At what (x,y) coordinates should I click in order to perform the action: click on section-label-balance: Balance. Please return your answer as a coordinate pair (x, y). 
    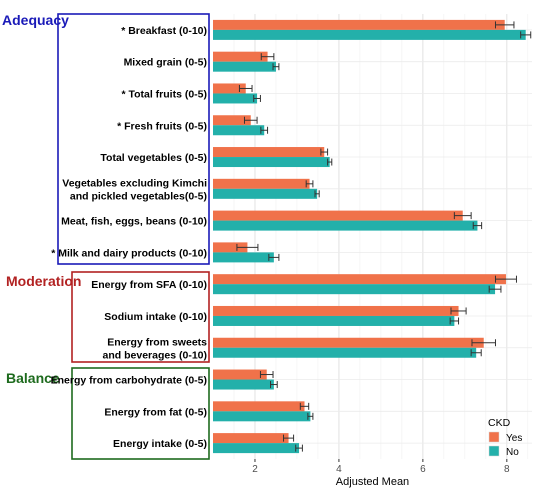
    Looking at the image, I should click on (33, 378).